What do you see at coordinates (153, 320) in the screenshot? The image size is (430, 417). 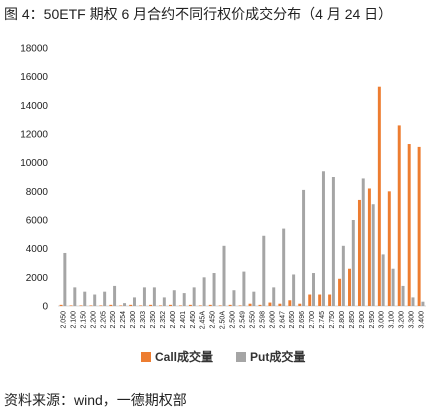 I see `x-tick-label: 2.350` at bounding box center [153, 320].